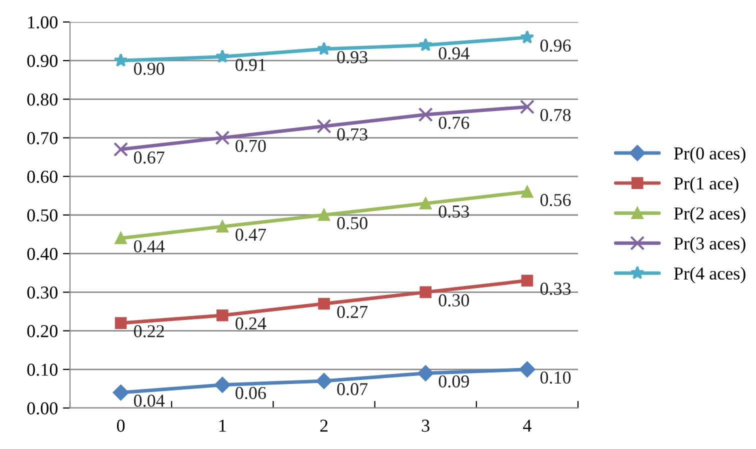  I want to click on y-tick-label: 0.50, so click(42, 215).